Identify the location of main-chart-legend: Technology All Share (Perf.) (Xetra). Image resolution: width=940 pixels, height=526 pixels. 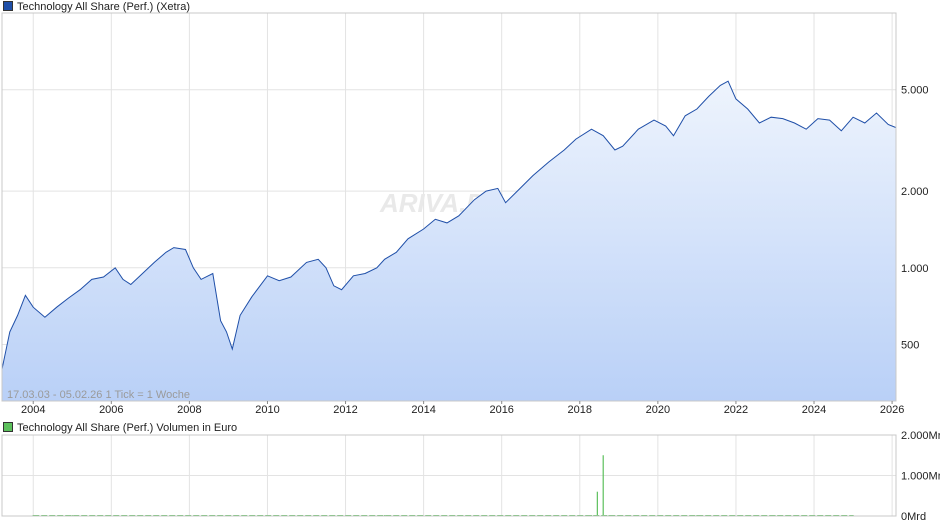
(96, 7).